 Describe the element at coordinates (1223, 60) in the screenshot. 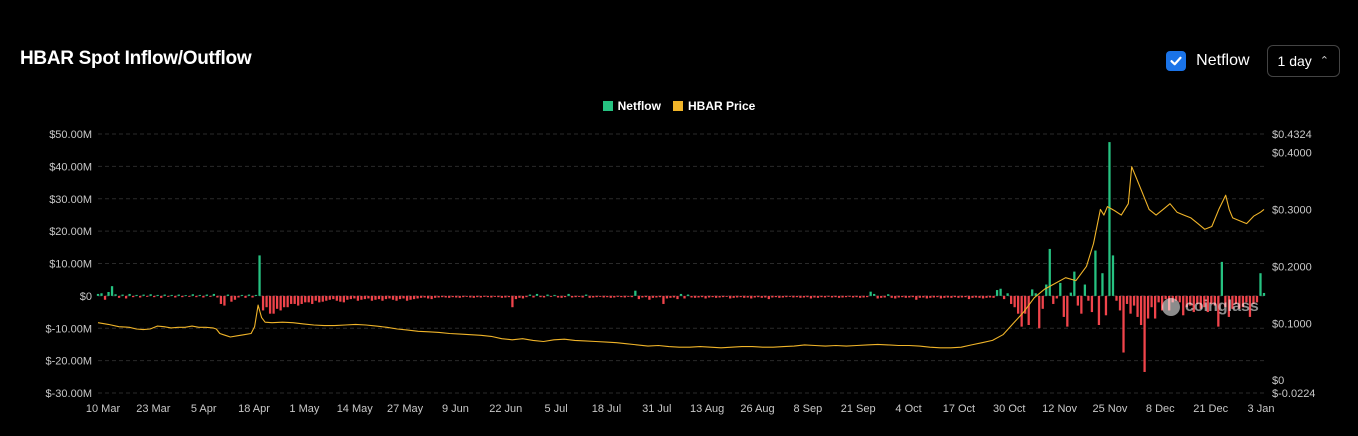

I see `netflow-checkbox-label: Netflow` at that location.